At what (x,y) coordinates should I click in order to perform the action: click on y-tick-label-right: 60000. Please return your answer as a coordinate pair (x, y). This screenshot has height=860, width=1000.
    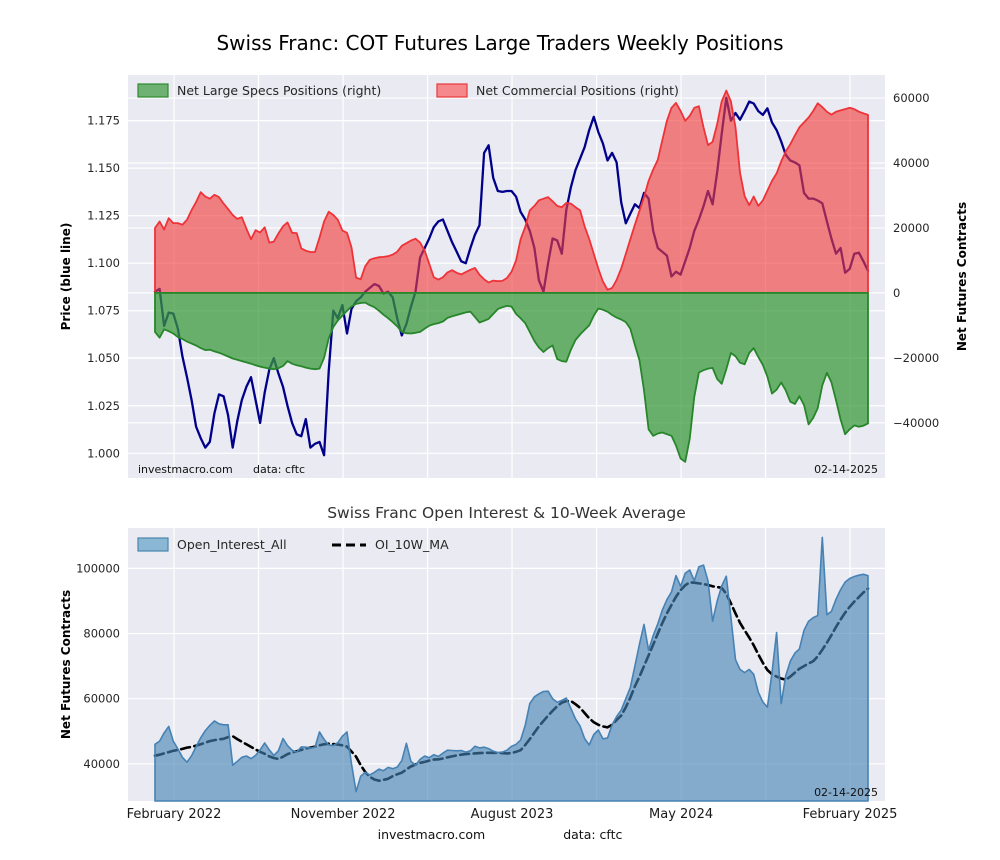
    Looking at the image, I should click on (911, 98).